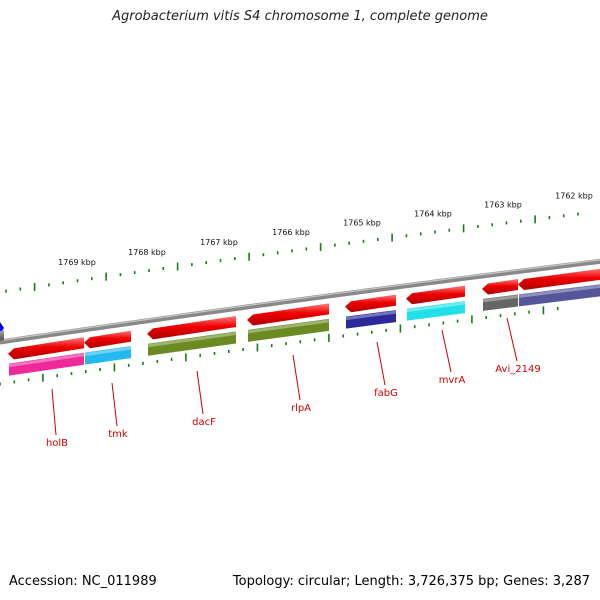  What do you see at coordinates (147, 252) in the screenshot?
I see `scale-label: 1768 kbp` at bounding box center [147, 252].